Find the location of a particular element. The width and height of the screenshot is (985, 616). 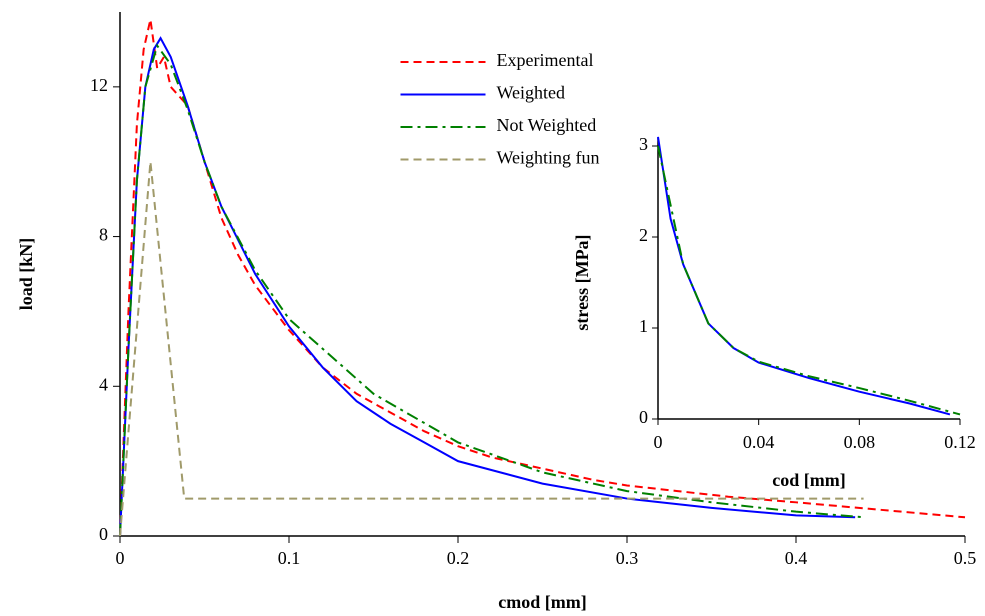

x-tick-label: 0.5 is located at coordinates (965, 558).